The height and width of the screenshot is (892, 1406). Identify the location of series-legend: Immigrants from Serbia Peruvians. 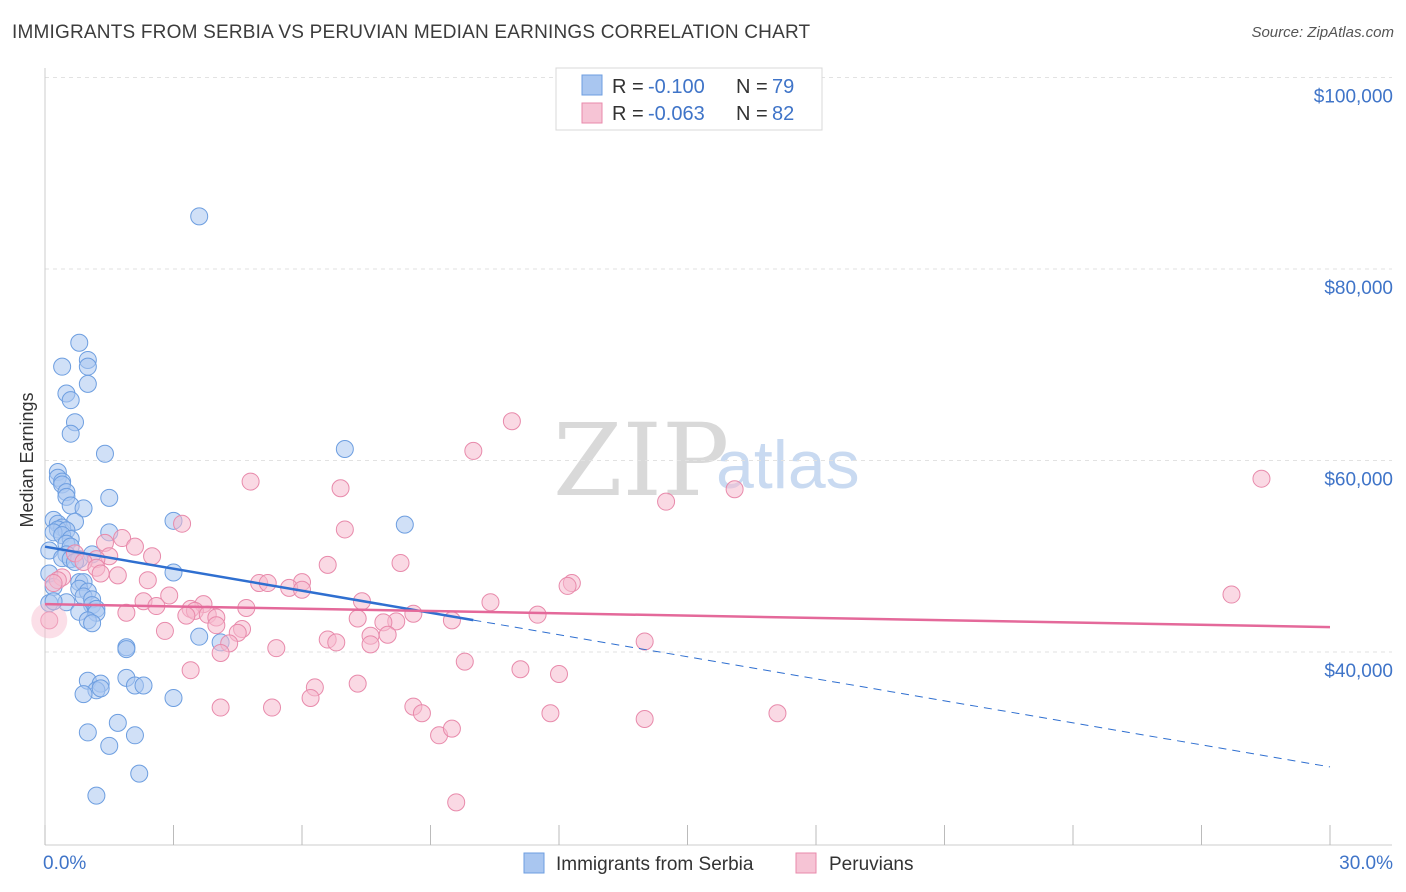
(718, 863).